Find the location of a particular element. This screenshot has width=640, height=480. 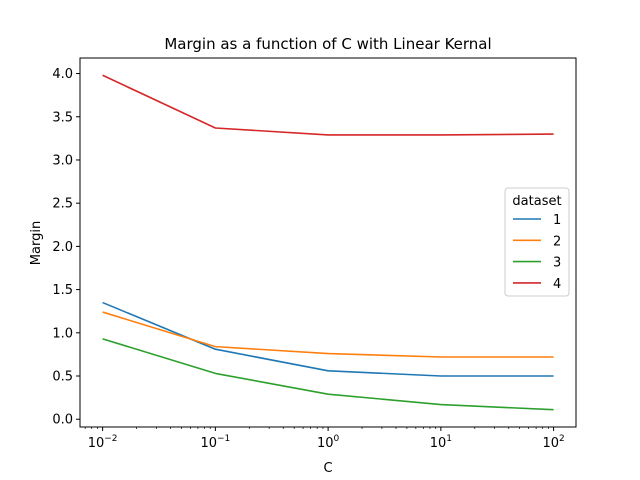

legend-title: dataset is located at coordinates (536, 201).